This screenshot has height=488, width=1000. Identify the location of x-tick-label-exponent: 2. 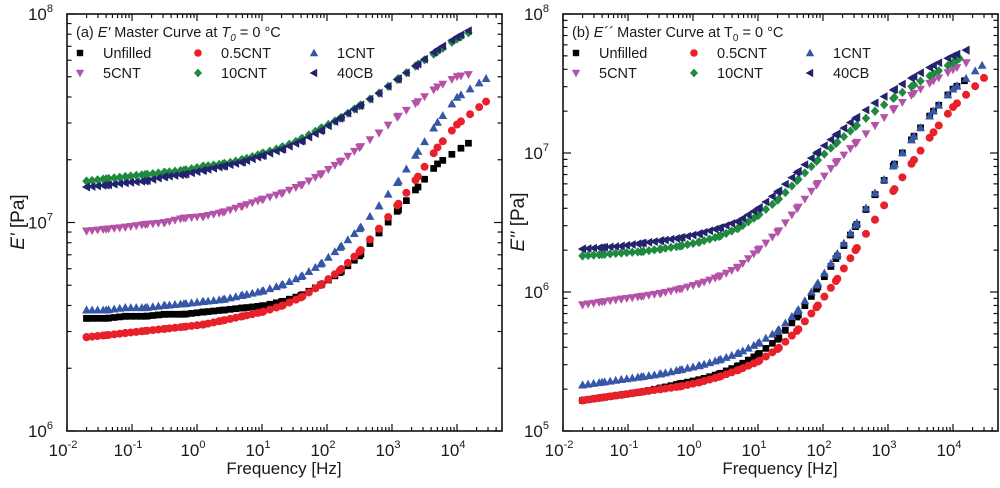
(828, 445).